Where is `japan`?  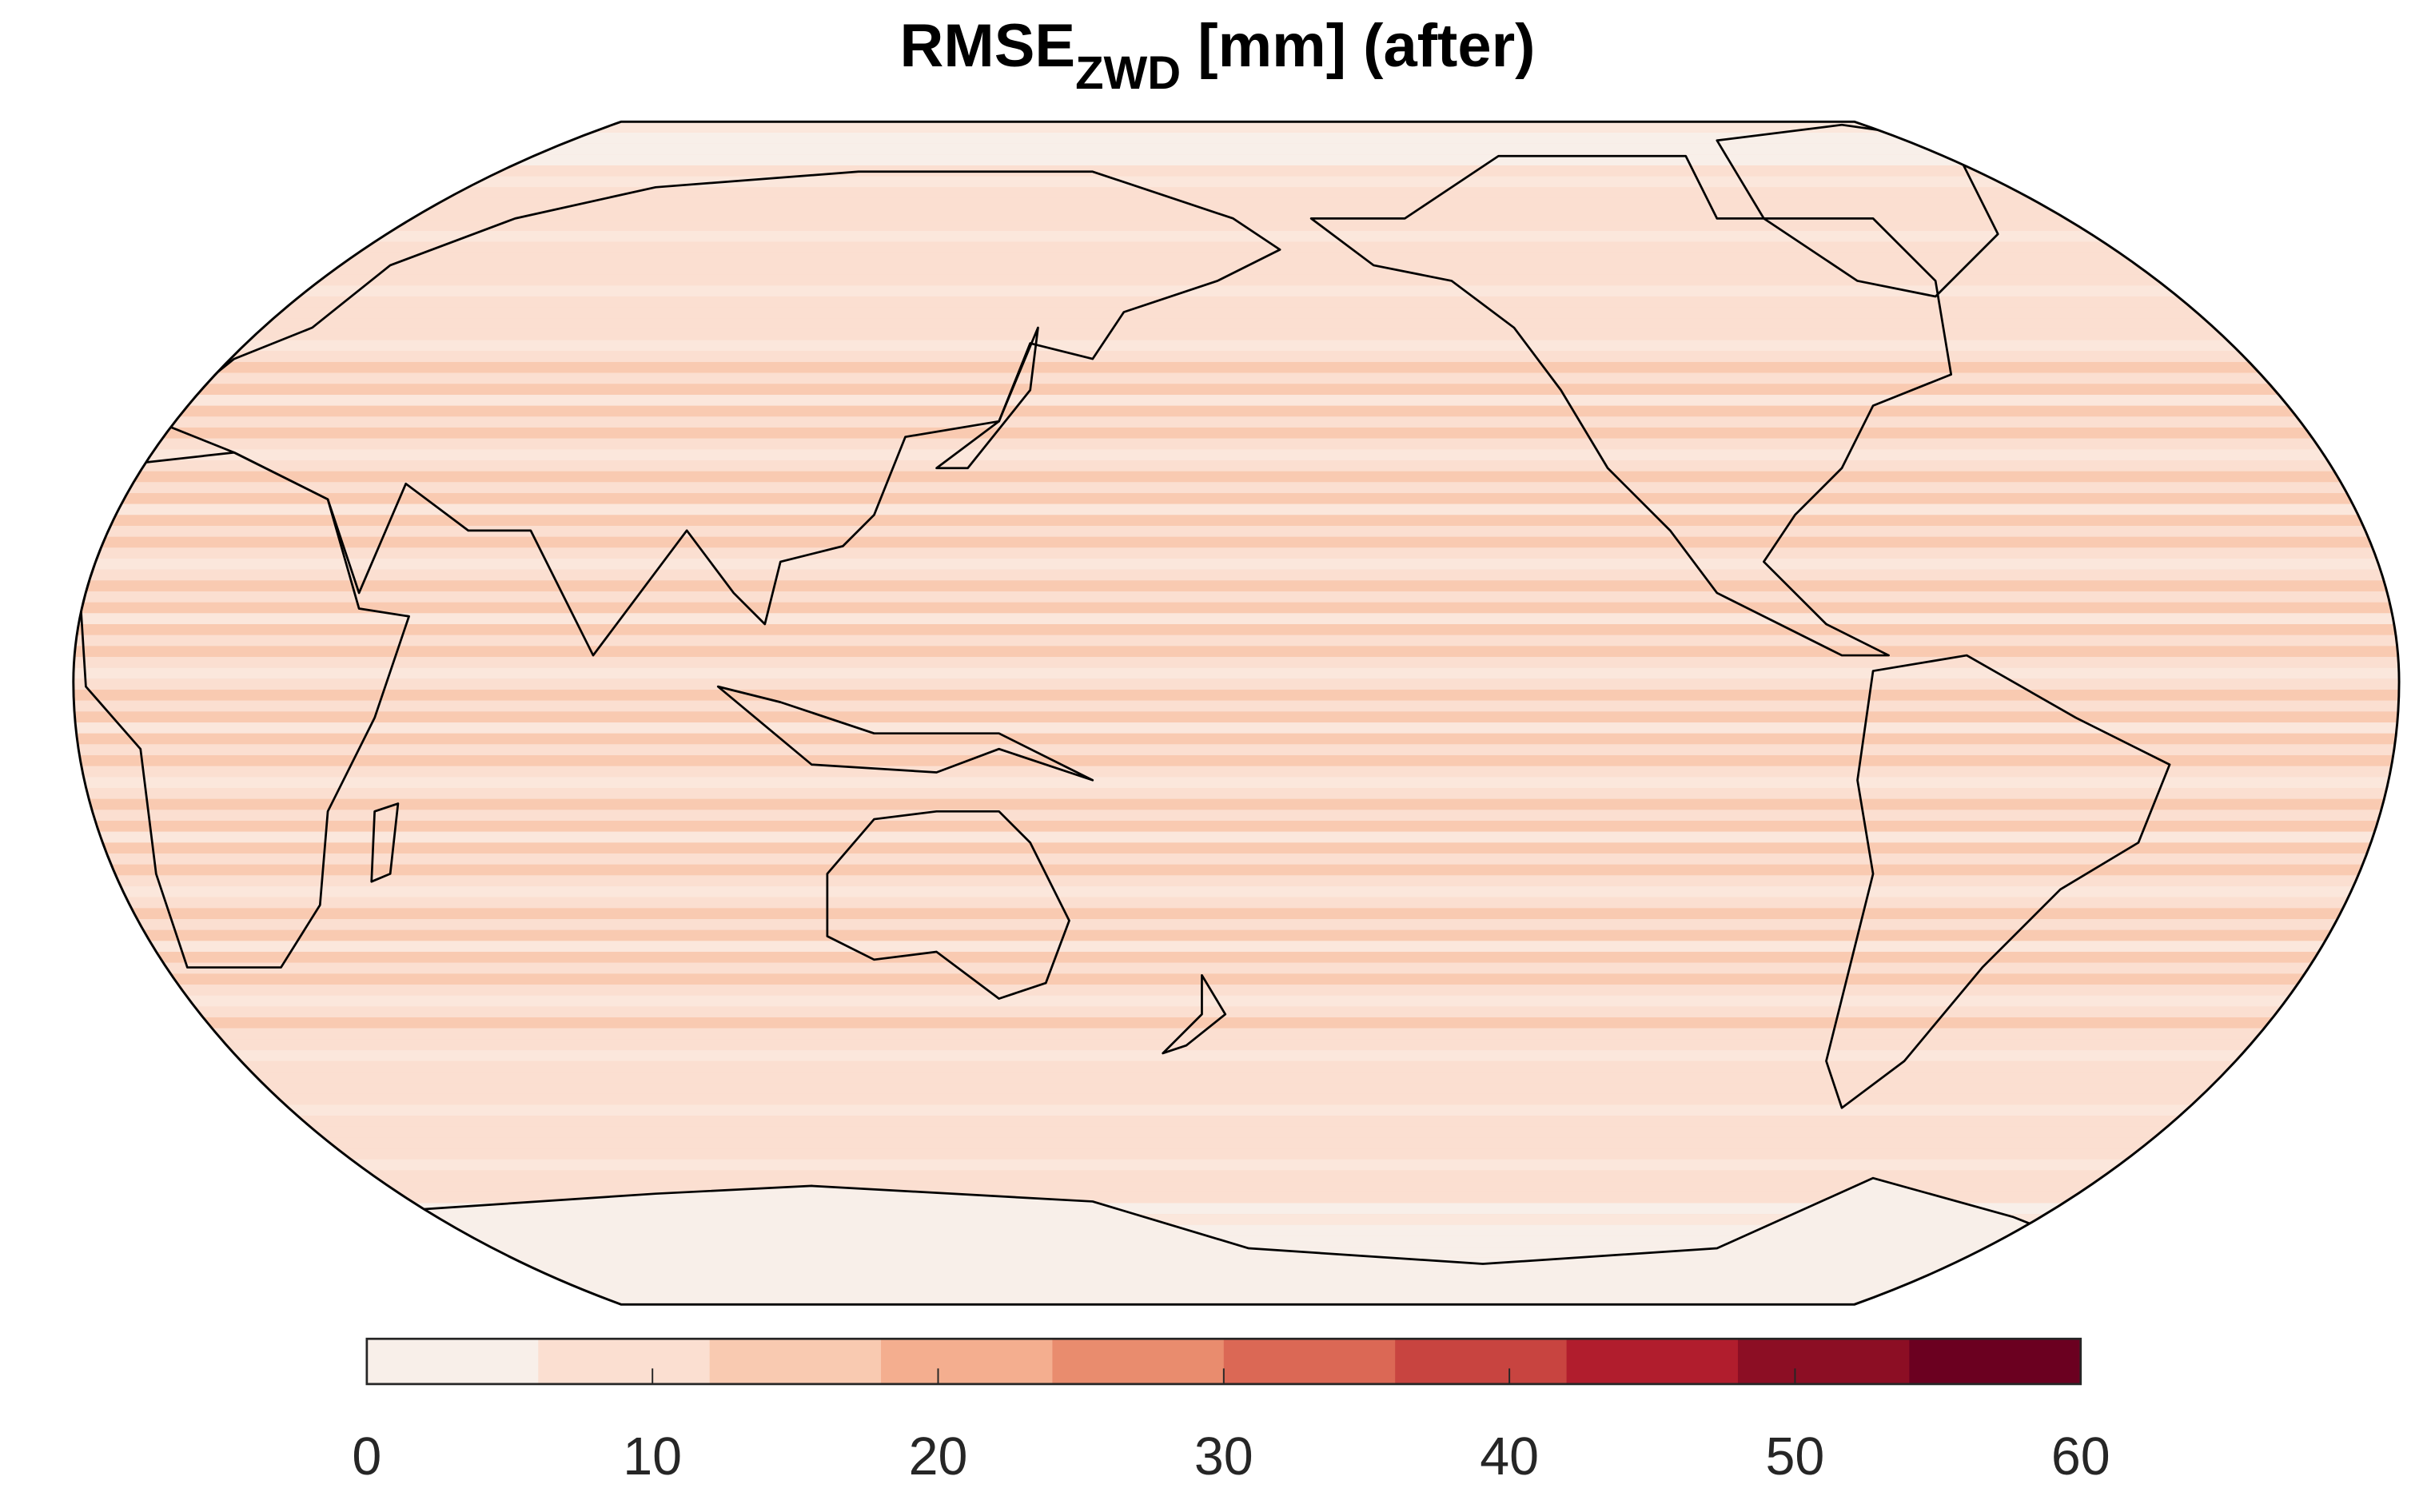 japan is located at coordinates (987, 398).